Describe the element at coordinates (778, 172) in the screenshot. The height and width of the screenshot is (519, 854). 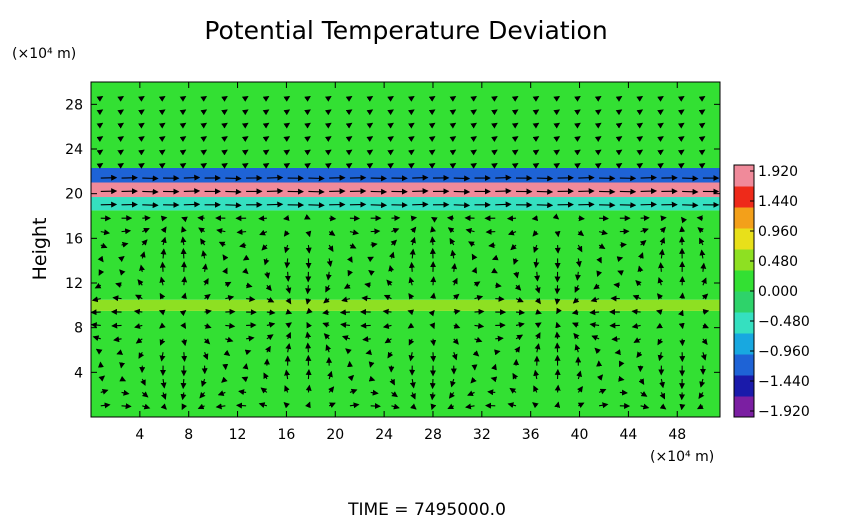
I see `colorbar-tick-label: 1.920` at that location.